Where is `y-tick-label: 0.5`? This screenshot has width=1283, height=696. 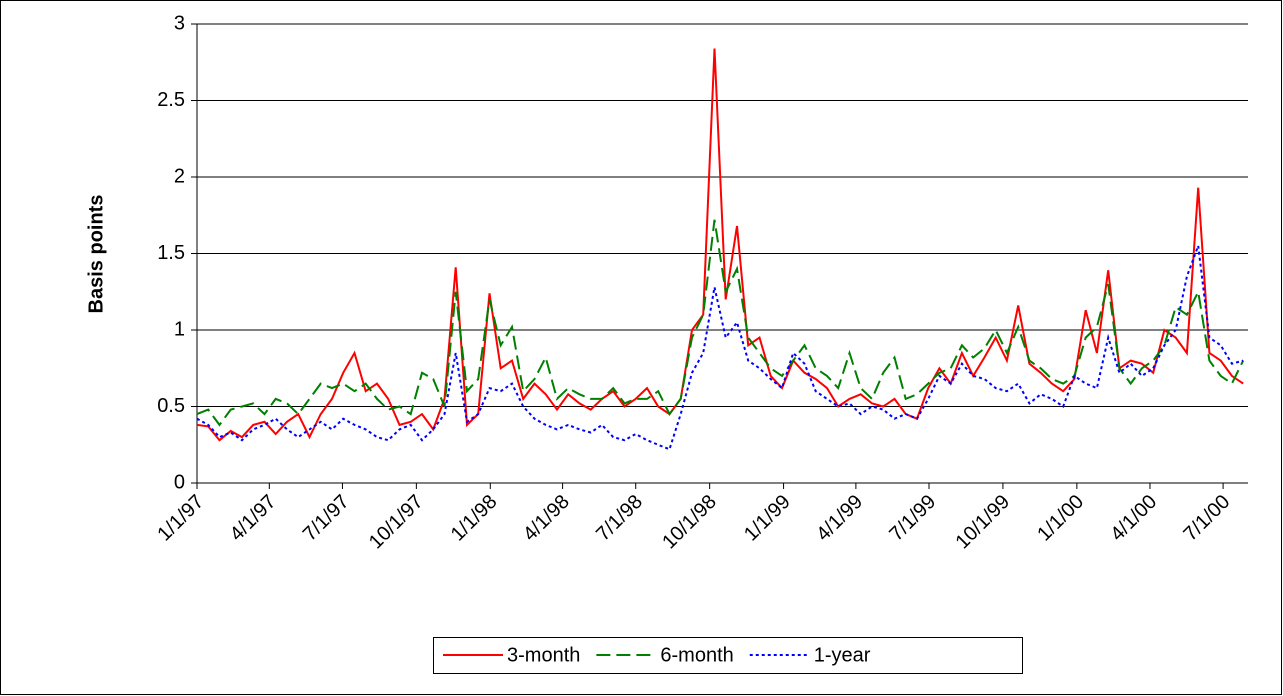 y-tick-label: 0.5 is located at coordinates (171, 406).